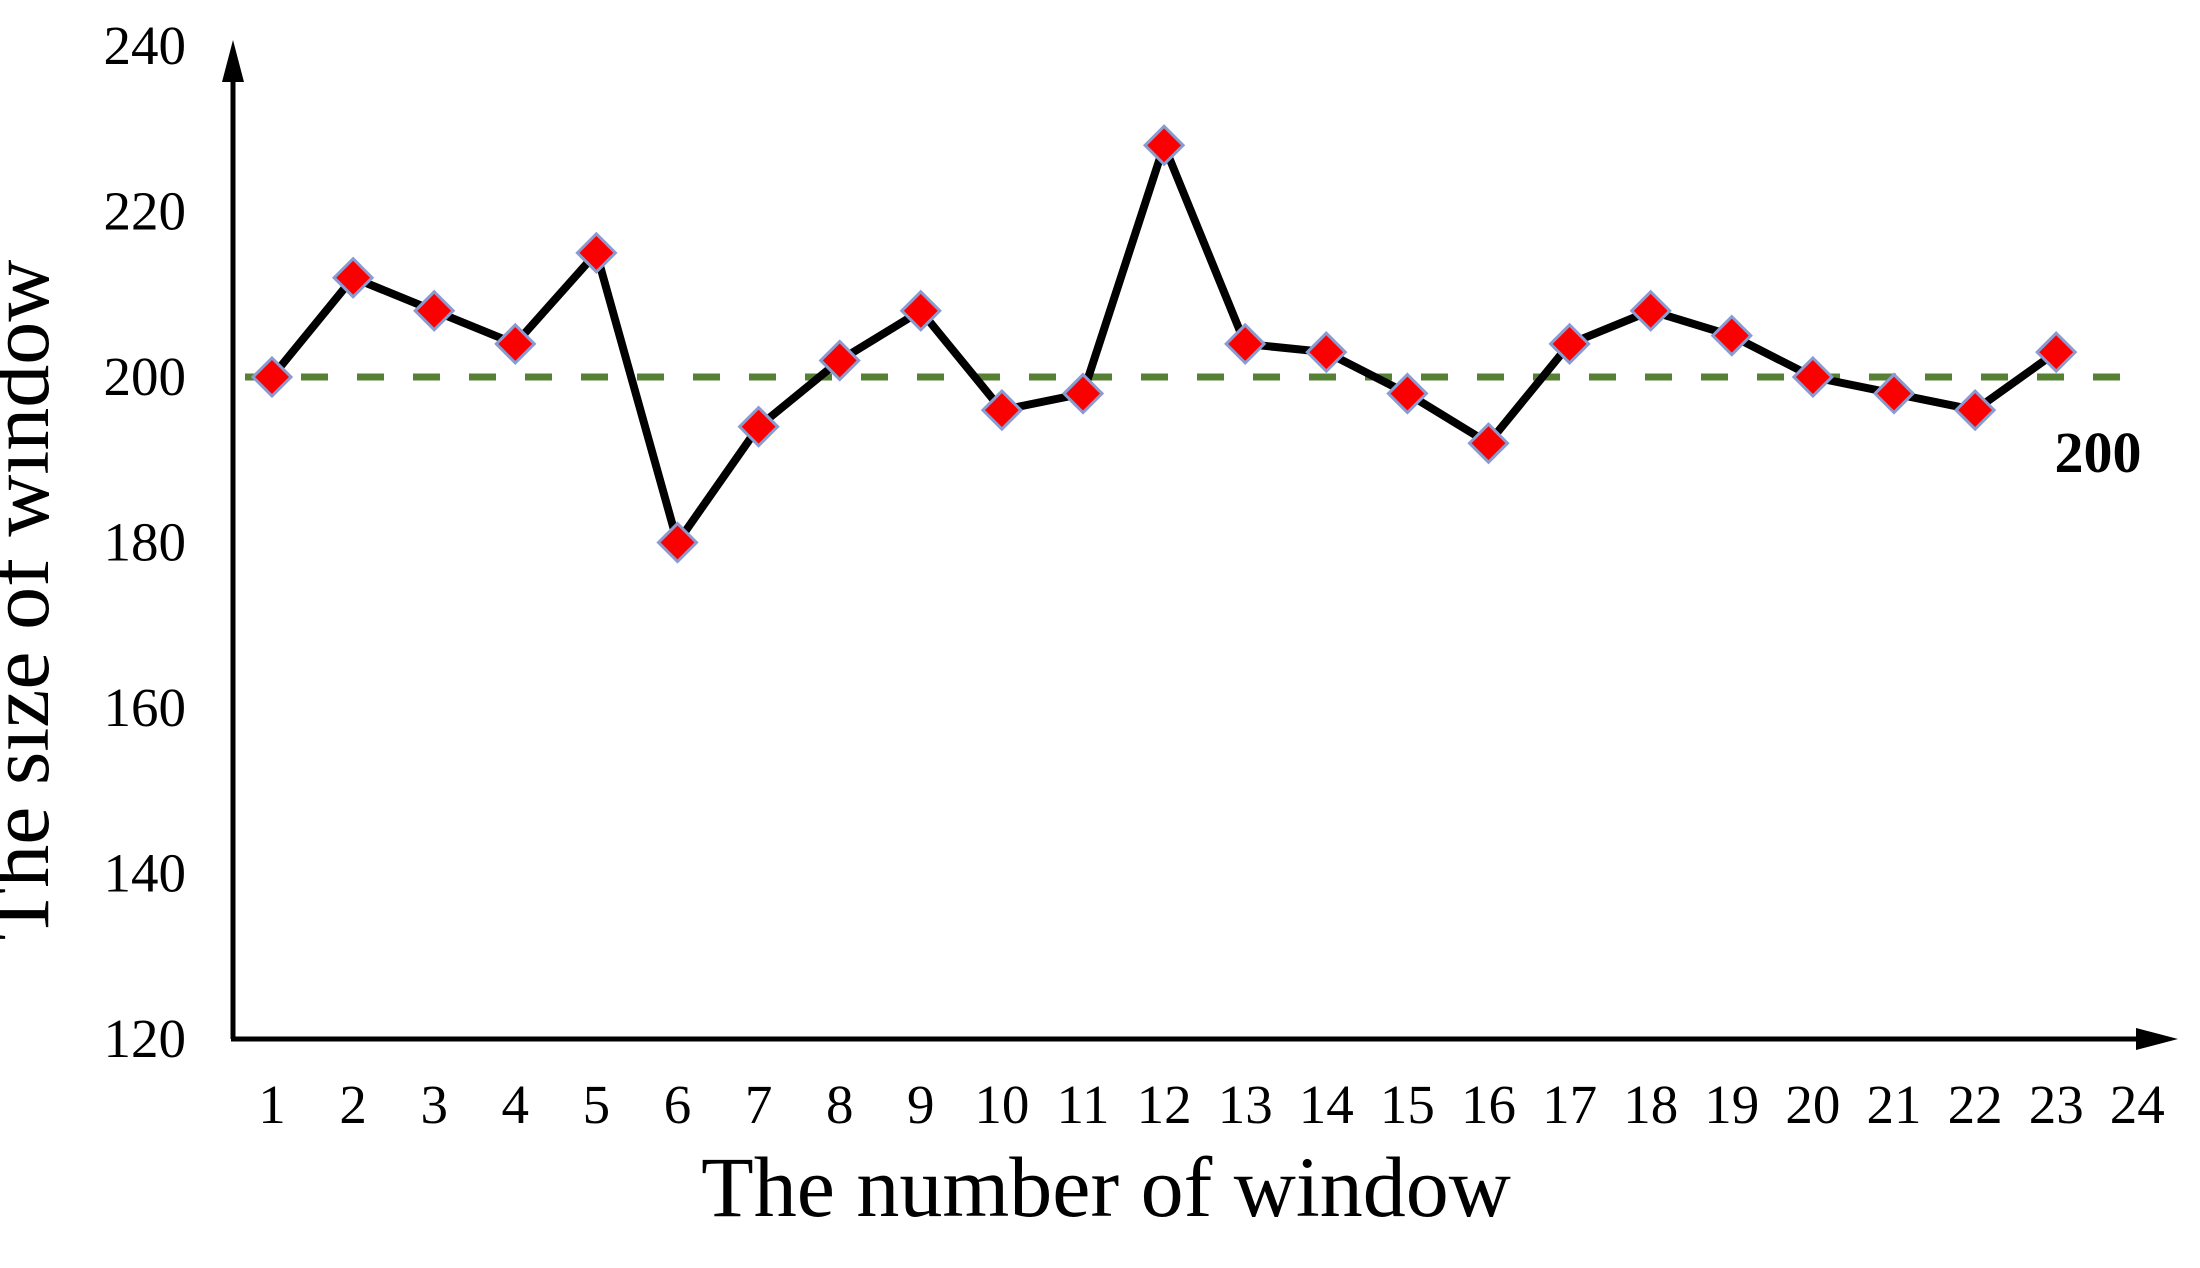  I want to click on y-tick-label: 180, so click(145, 542).